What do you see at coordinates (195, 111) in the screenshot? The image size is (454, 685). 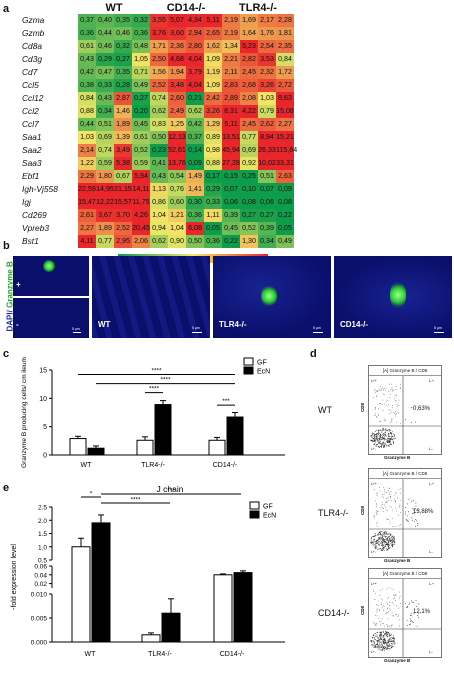 I see `heatmap-cell: 0,62` at bounding box center [195, 111].